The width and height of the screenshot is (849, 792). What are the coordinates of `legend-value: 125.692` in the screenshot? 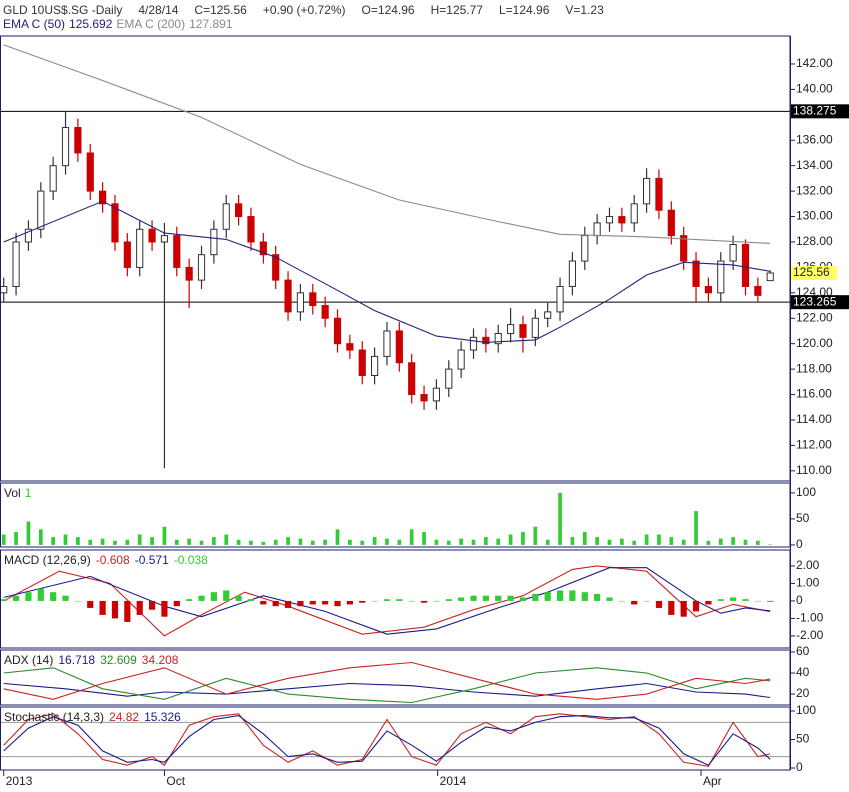 It's located at (91, 24).